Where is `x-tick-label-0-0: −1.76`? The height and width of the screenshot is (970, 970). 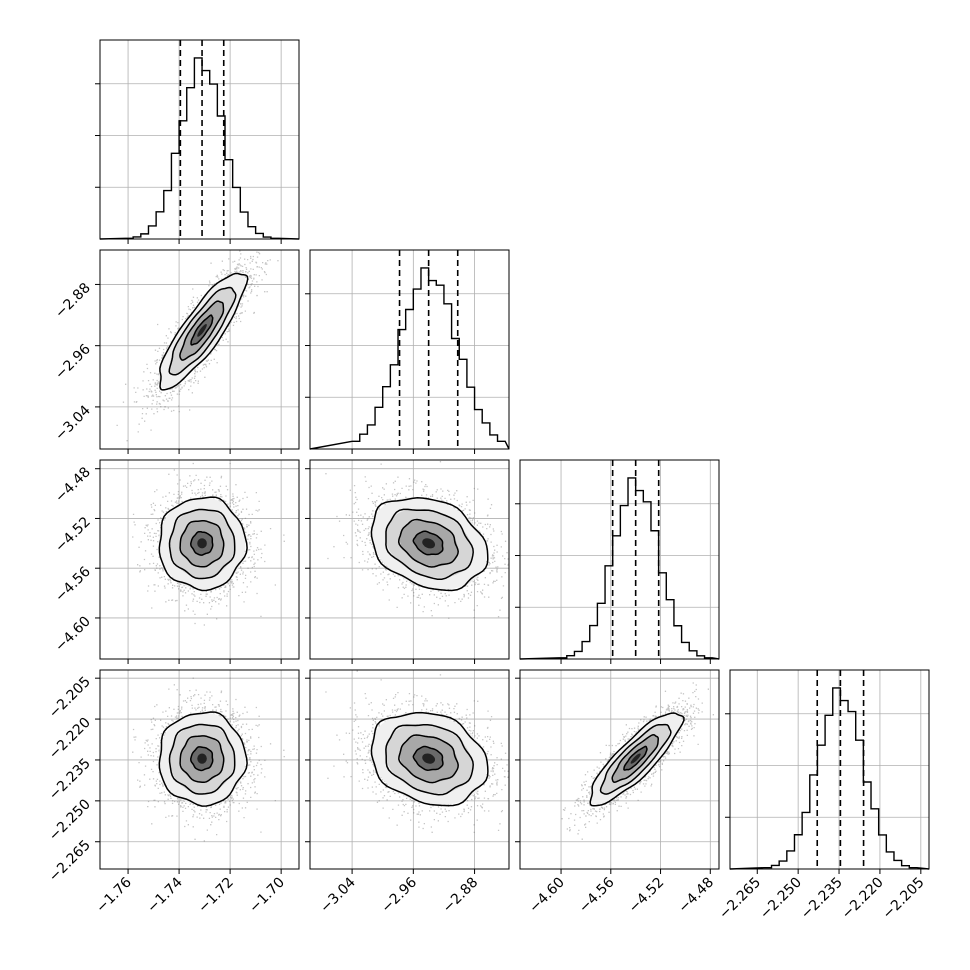 x-tick-label-0-0: −1.76 is located at coordinates (114, 895).